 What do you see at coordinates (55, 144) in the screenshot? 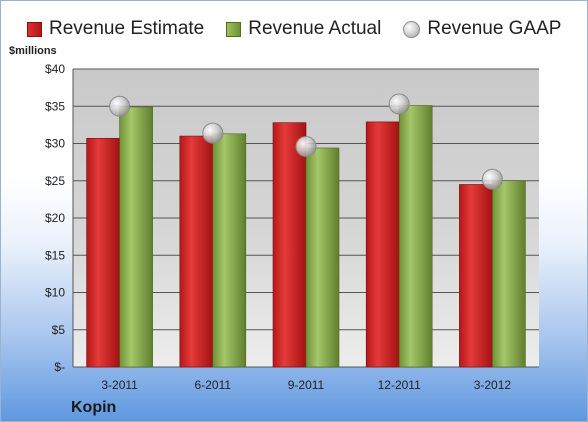
I see `y-tick-label: $30` at bounding box center [55, 144].